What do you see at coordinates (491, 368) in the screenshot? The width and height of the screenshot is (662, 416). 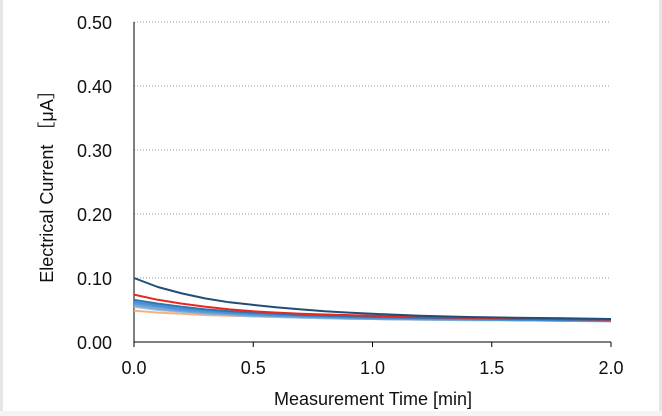 I see `x-tick-label: 1.5` at bounding box center [491, 368].